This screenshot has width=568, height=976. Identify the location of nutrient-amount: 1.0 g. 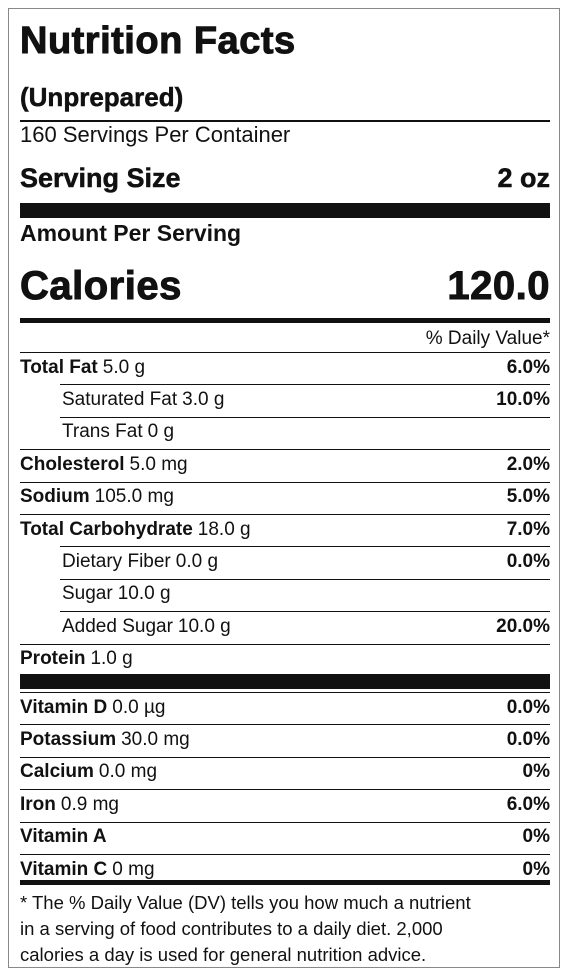
(111, 659).